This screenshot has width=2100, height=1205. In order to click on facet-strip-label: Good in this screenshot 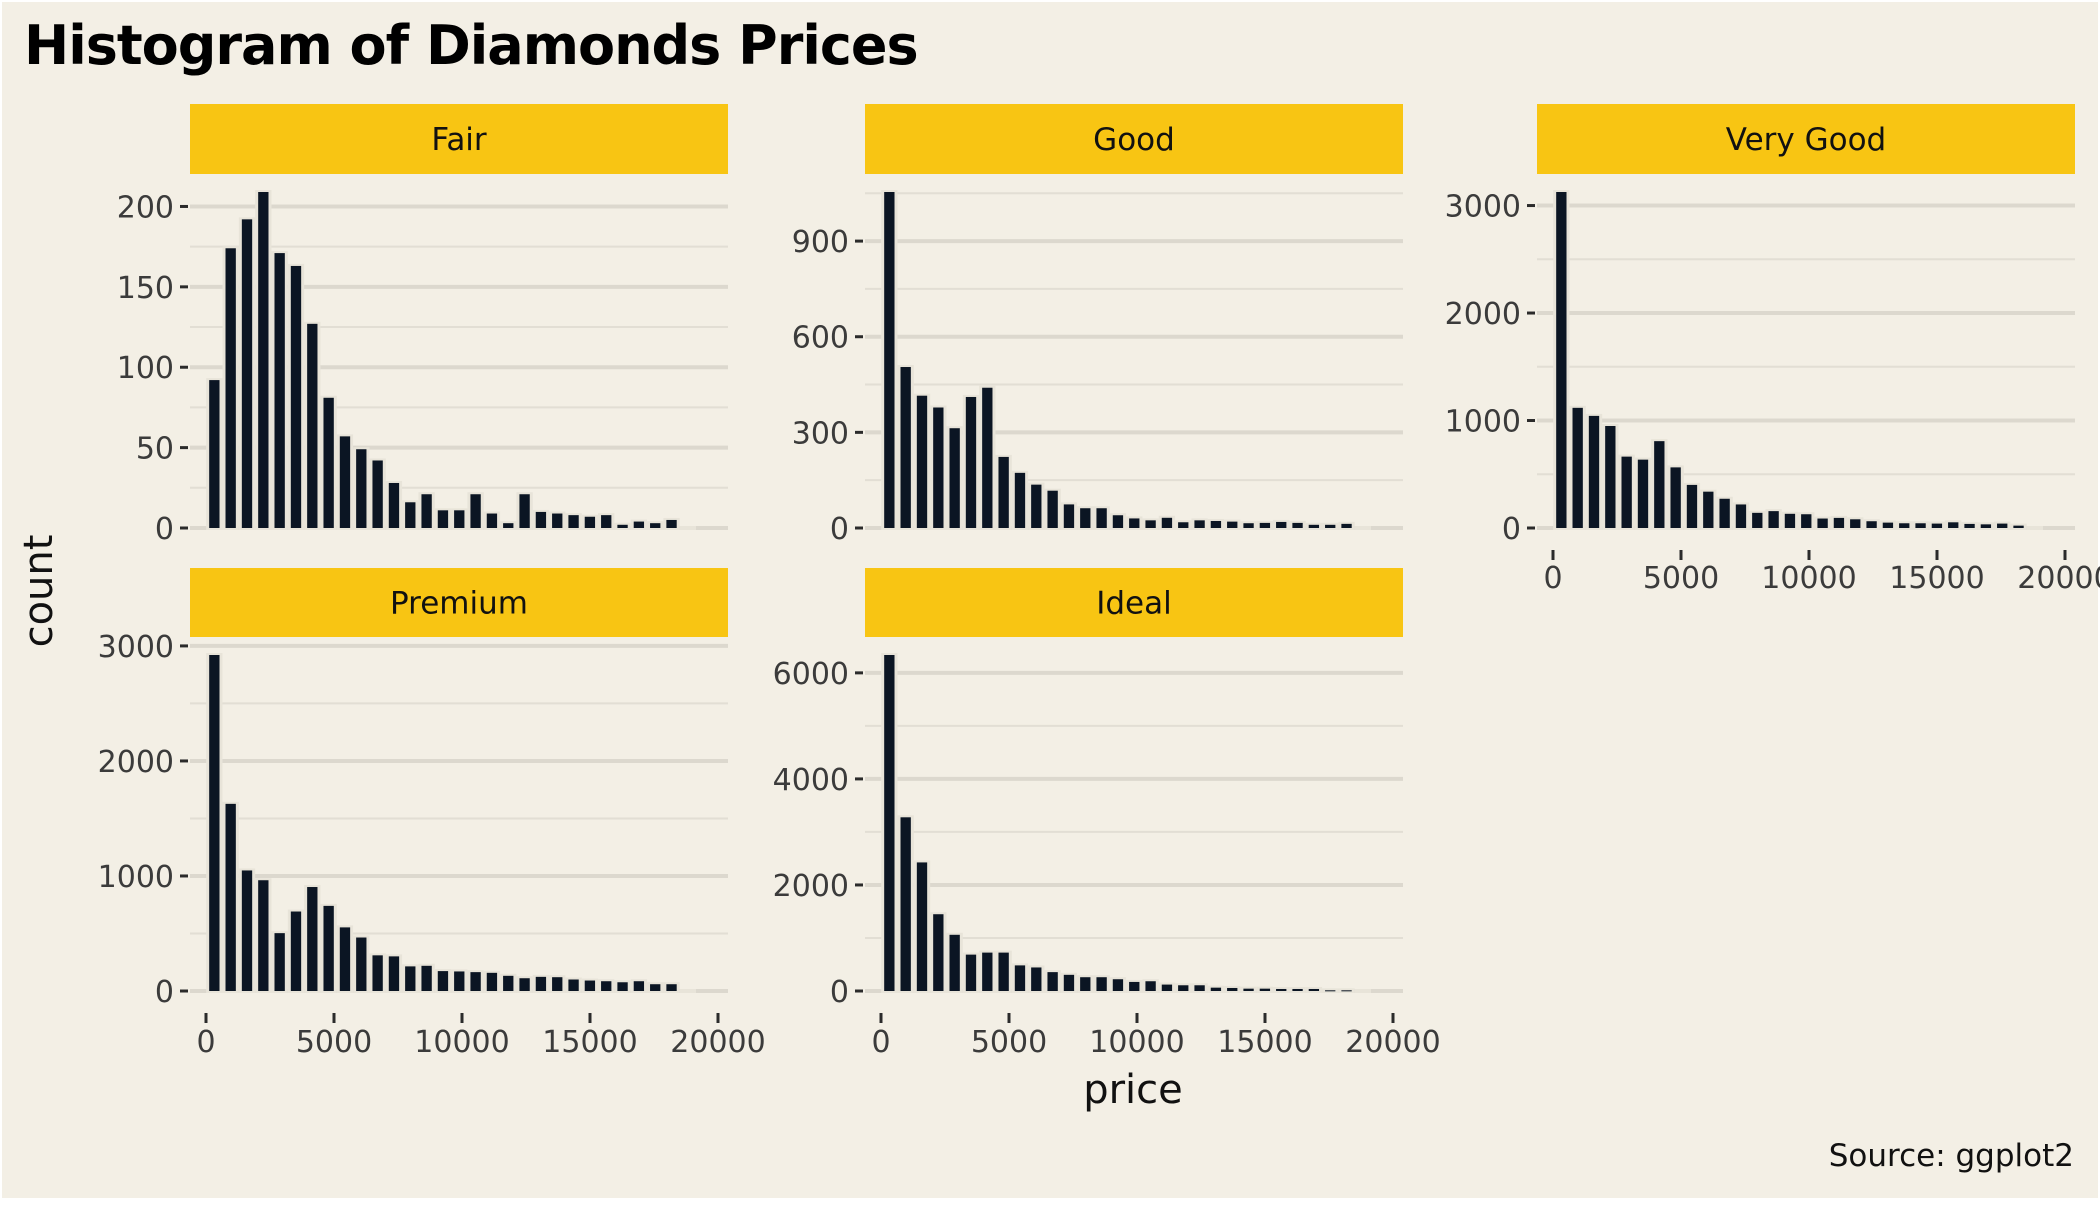, I will do `click(1134, 140)`.